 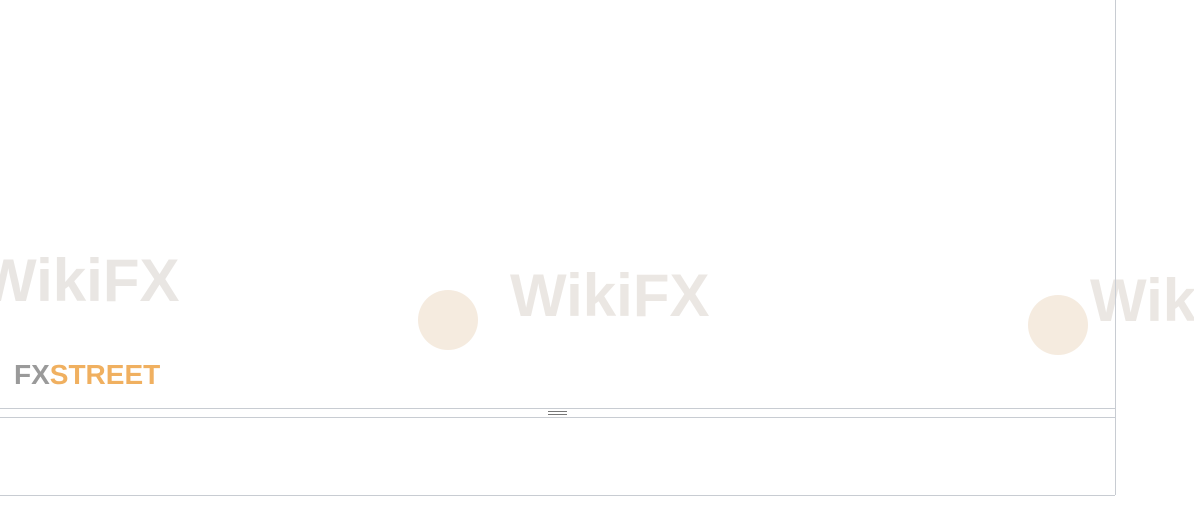 What do you see at coordinates (105, 374) in the screenshot?
I see `brand-street: STREET` at bounding box center [105, 374].